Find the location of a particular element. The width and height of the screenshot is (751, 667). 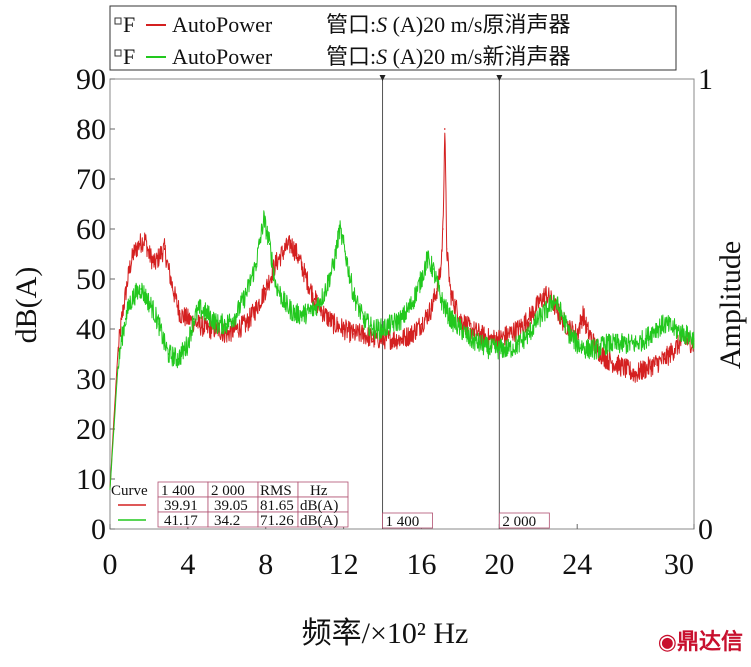

x-tick-label: 16 is located at coordinates (421, 564).